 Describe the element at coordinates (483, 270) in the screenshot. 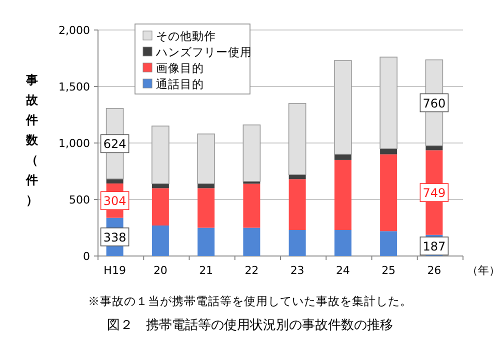

I see `x-axis-title: （年）` at that location.